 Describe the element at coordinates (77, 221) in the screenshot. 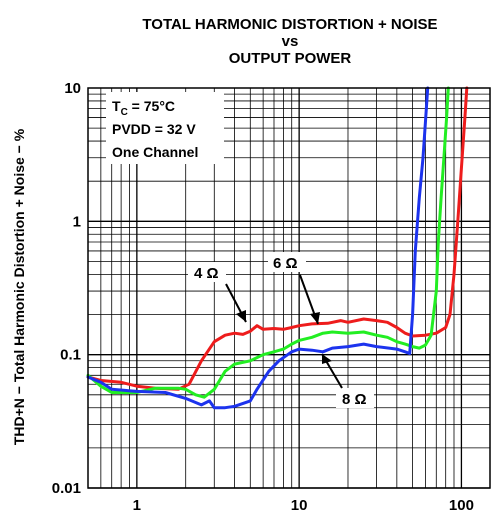

I see `y-tick-label: 1` at that location.